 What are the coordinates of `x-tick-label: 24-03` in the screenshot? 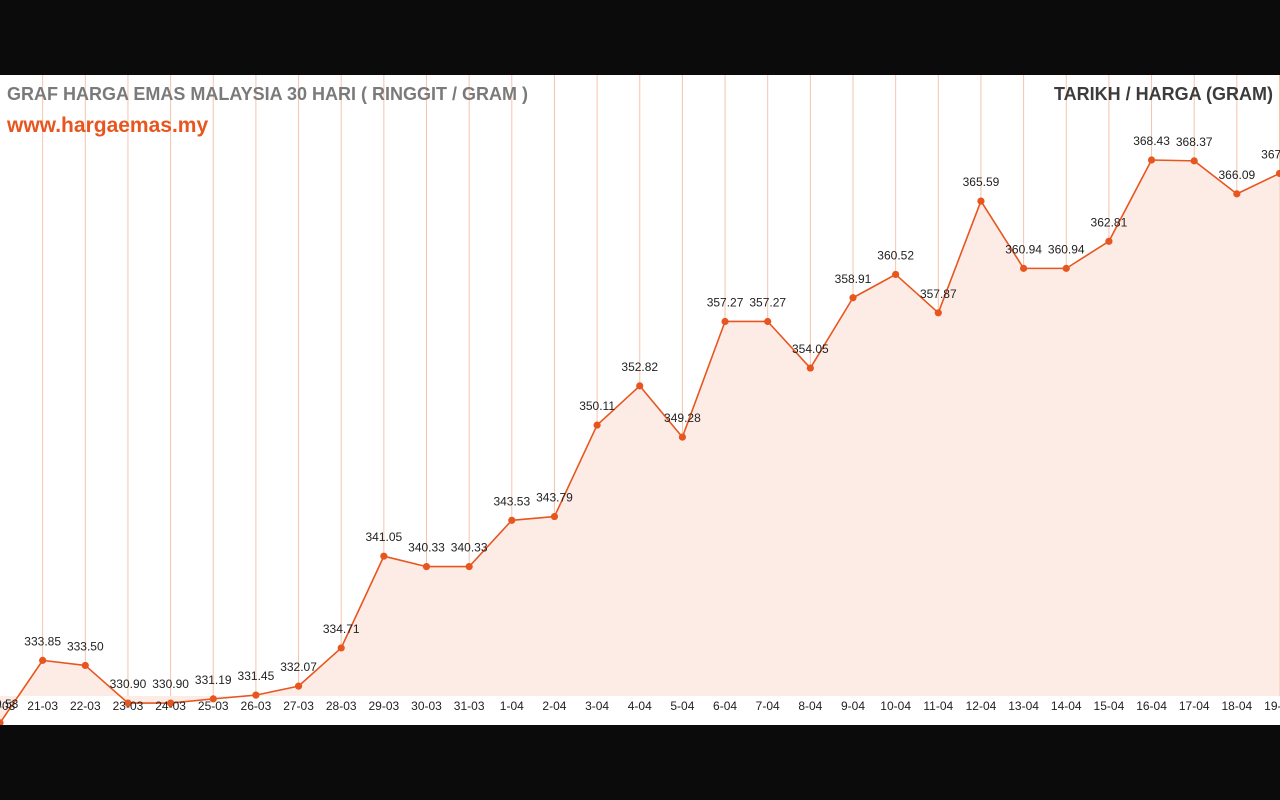 It's located at (170, 706).